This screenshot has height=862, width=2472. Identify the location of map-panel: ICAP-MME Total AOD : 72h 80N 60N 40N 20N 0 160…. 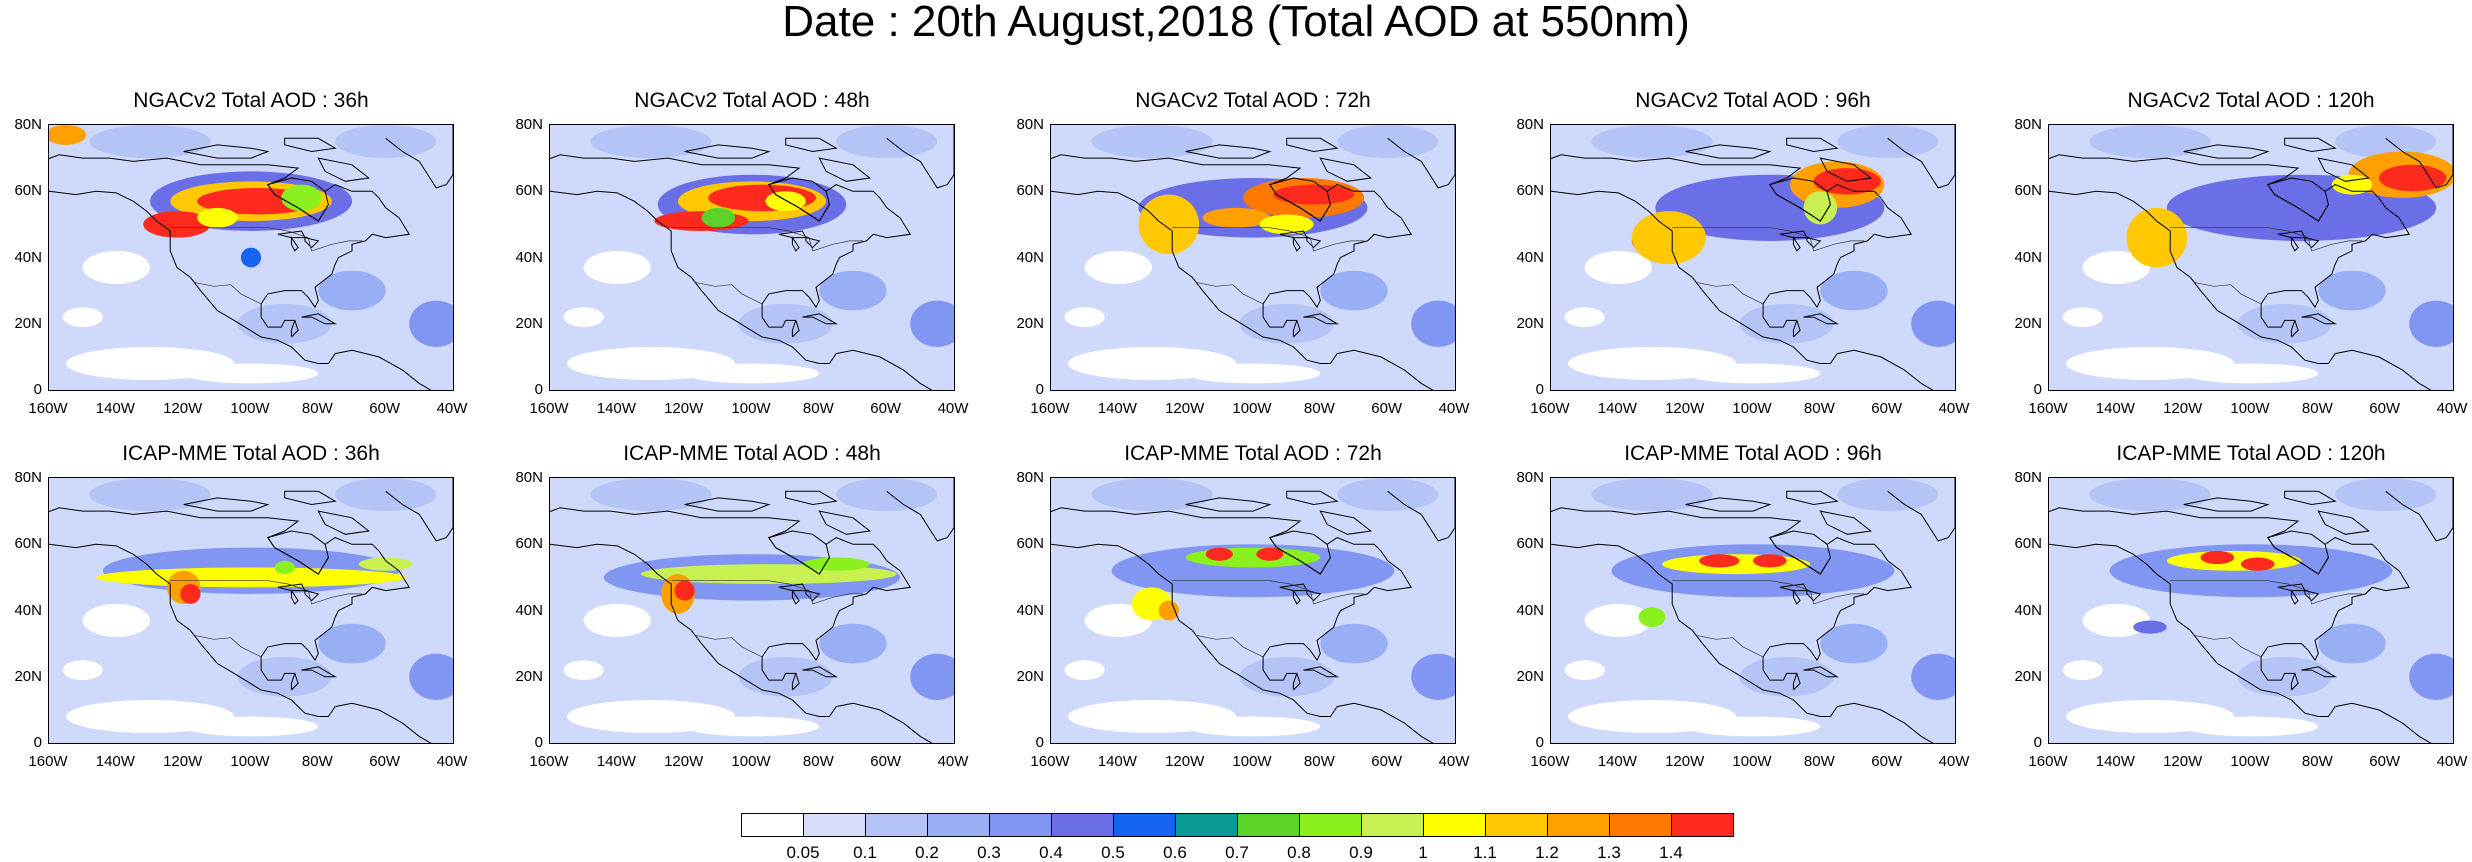
(1242, 606).